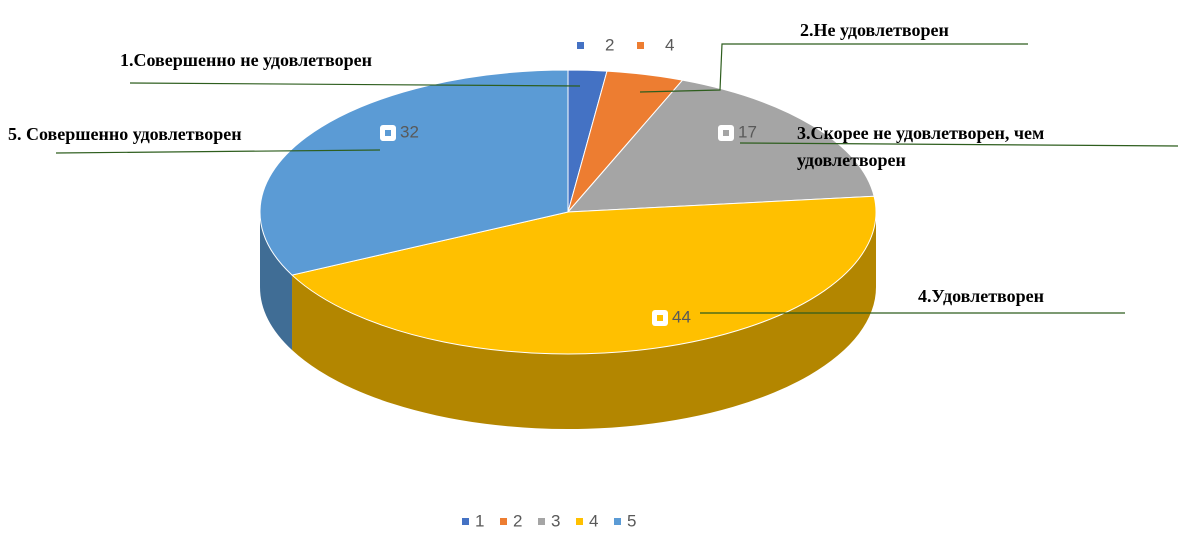 The image size is (1178, 533). What do you see at coordinates (981, 296) in the screenshot?
I see `slice-label: 4.Удовлетворен` at bounding box center [981, 296].